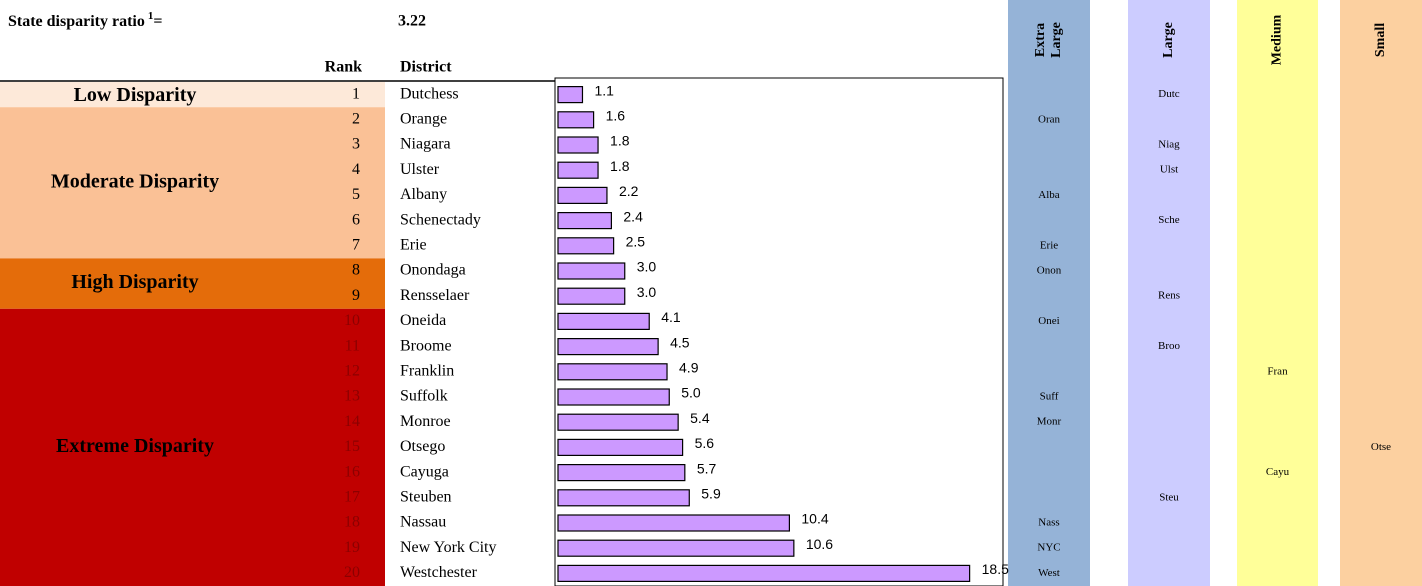 This screenshot has width=1422, height=586. I want to click on value-label: 18.5, so click(995, 569).